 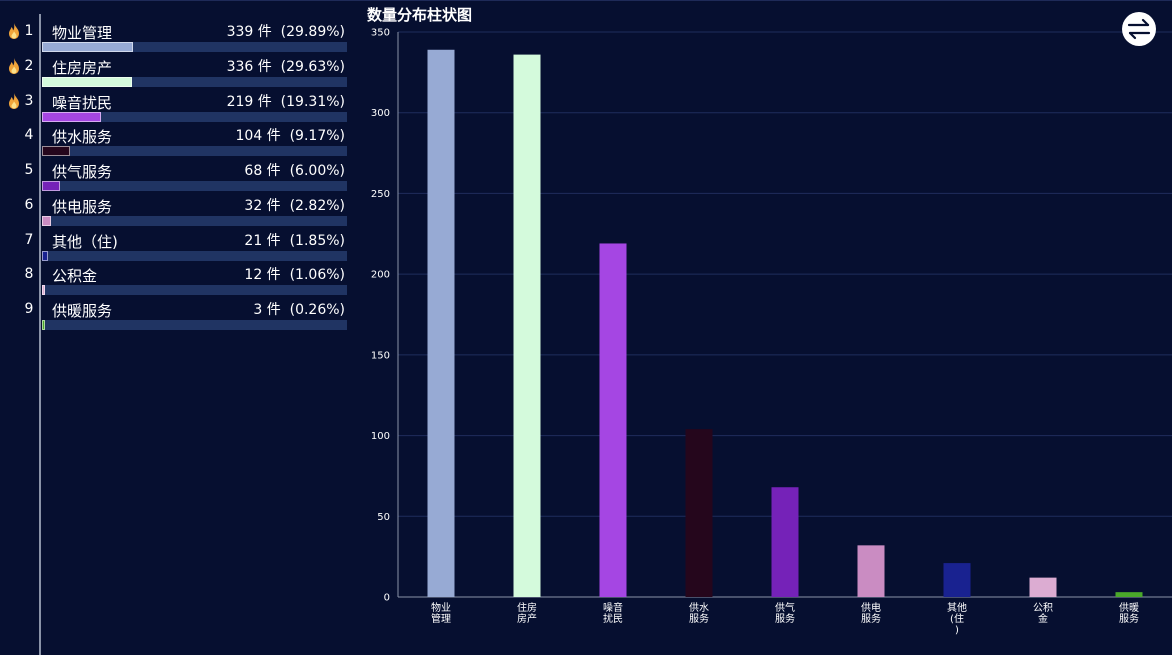 I want to click on rank-number: 2, so click(x=29, y=65).